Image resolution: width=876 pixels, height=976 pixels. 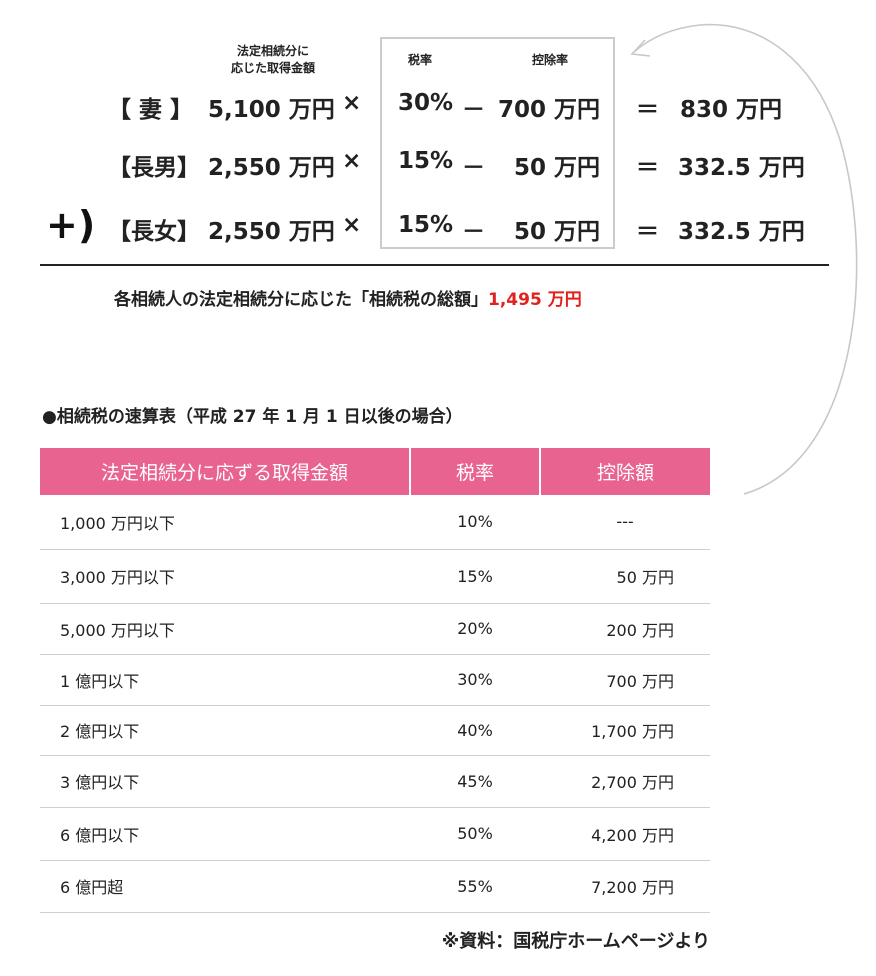 I want to click on cell-rate: 55%, so click(x=475, y=886).